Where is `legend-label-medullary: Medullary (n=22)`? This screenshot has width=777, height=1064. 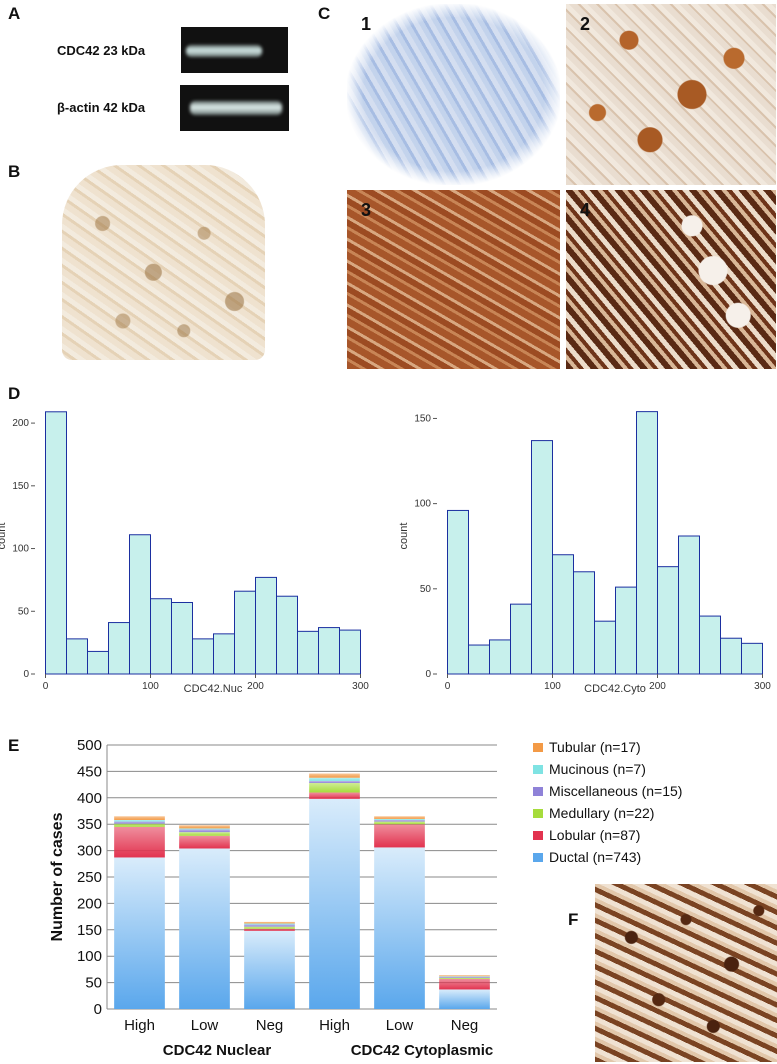 legend-label-medullary: Medullary (n=22) is located at coordinates (602, 813).